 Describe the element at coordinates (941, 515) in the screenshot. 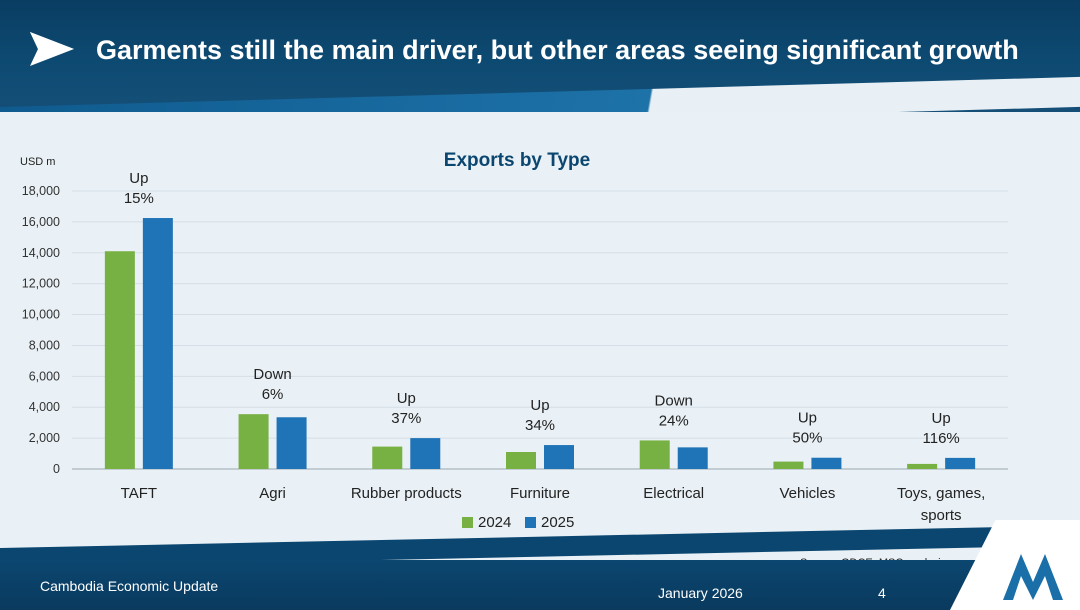

I see `x-tick-label: sports` at that location.